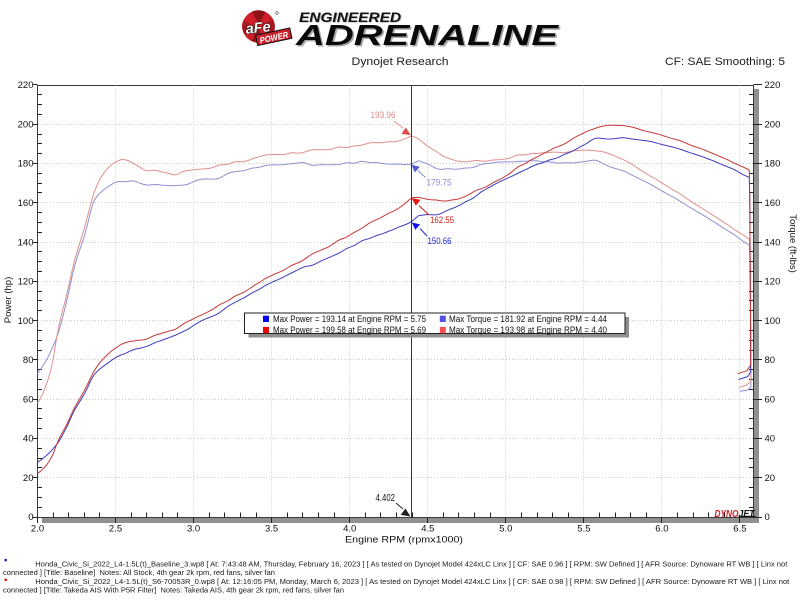 This screenshot has height=600, width=800. What do you see at coordinates (404, 540) in the screenshot?
I see `svg-text: Engine RPM (rpmx1000)` at bounding box center [404, 540].